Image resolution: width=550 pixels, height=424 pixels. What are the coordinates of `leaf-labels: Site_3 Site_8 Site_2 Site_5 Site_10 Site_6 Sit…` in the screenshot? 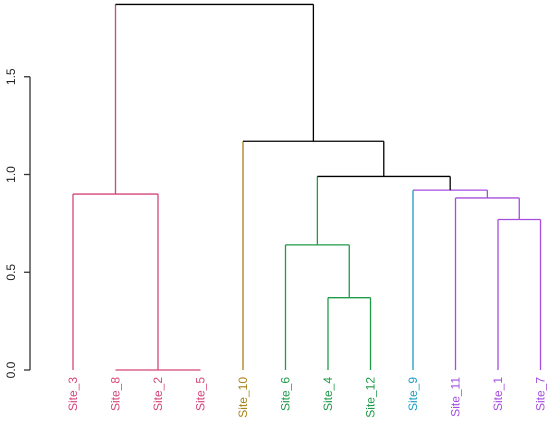 It's located at (307, 397).